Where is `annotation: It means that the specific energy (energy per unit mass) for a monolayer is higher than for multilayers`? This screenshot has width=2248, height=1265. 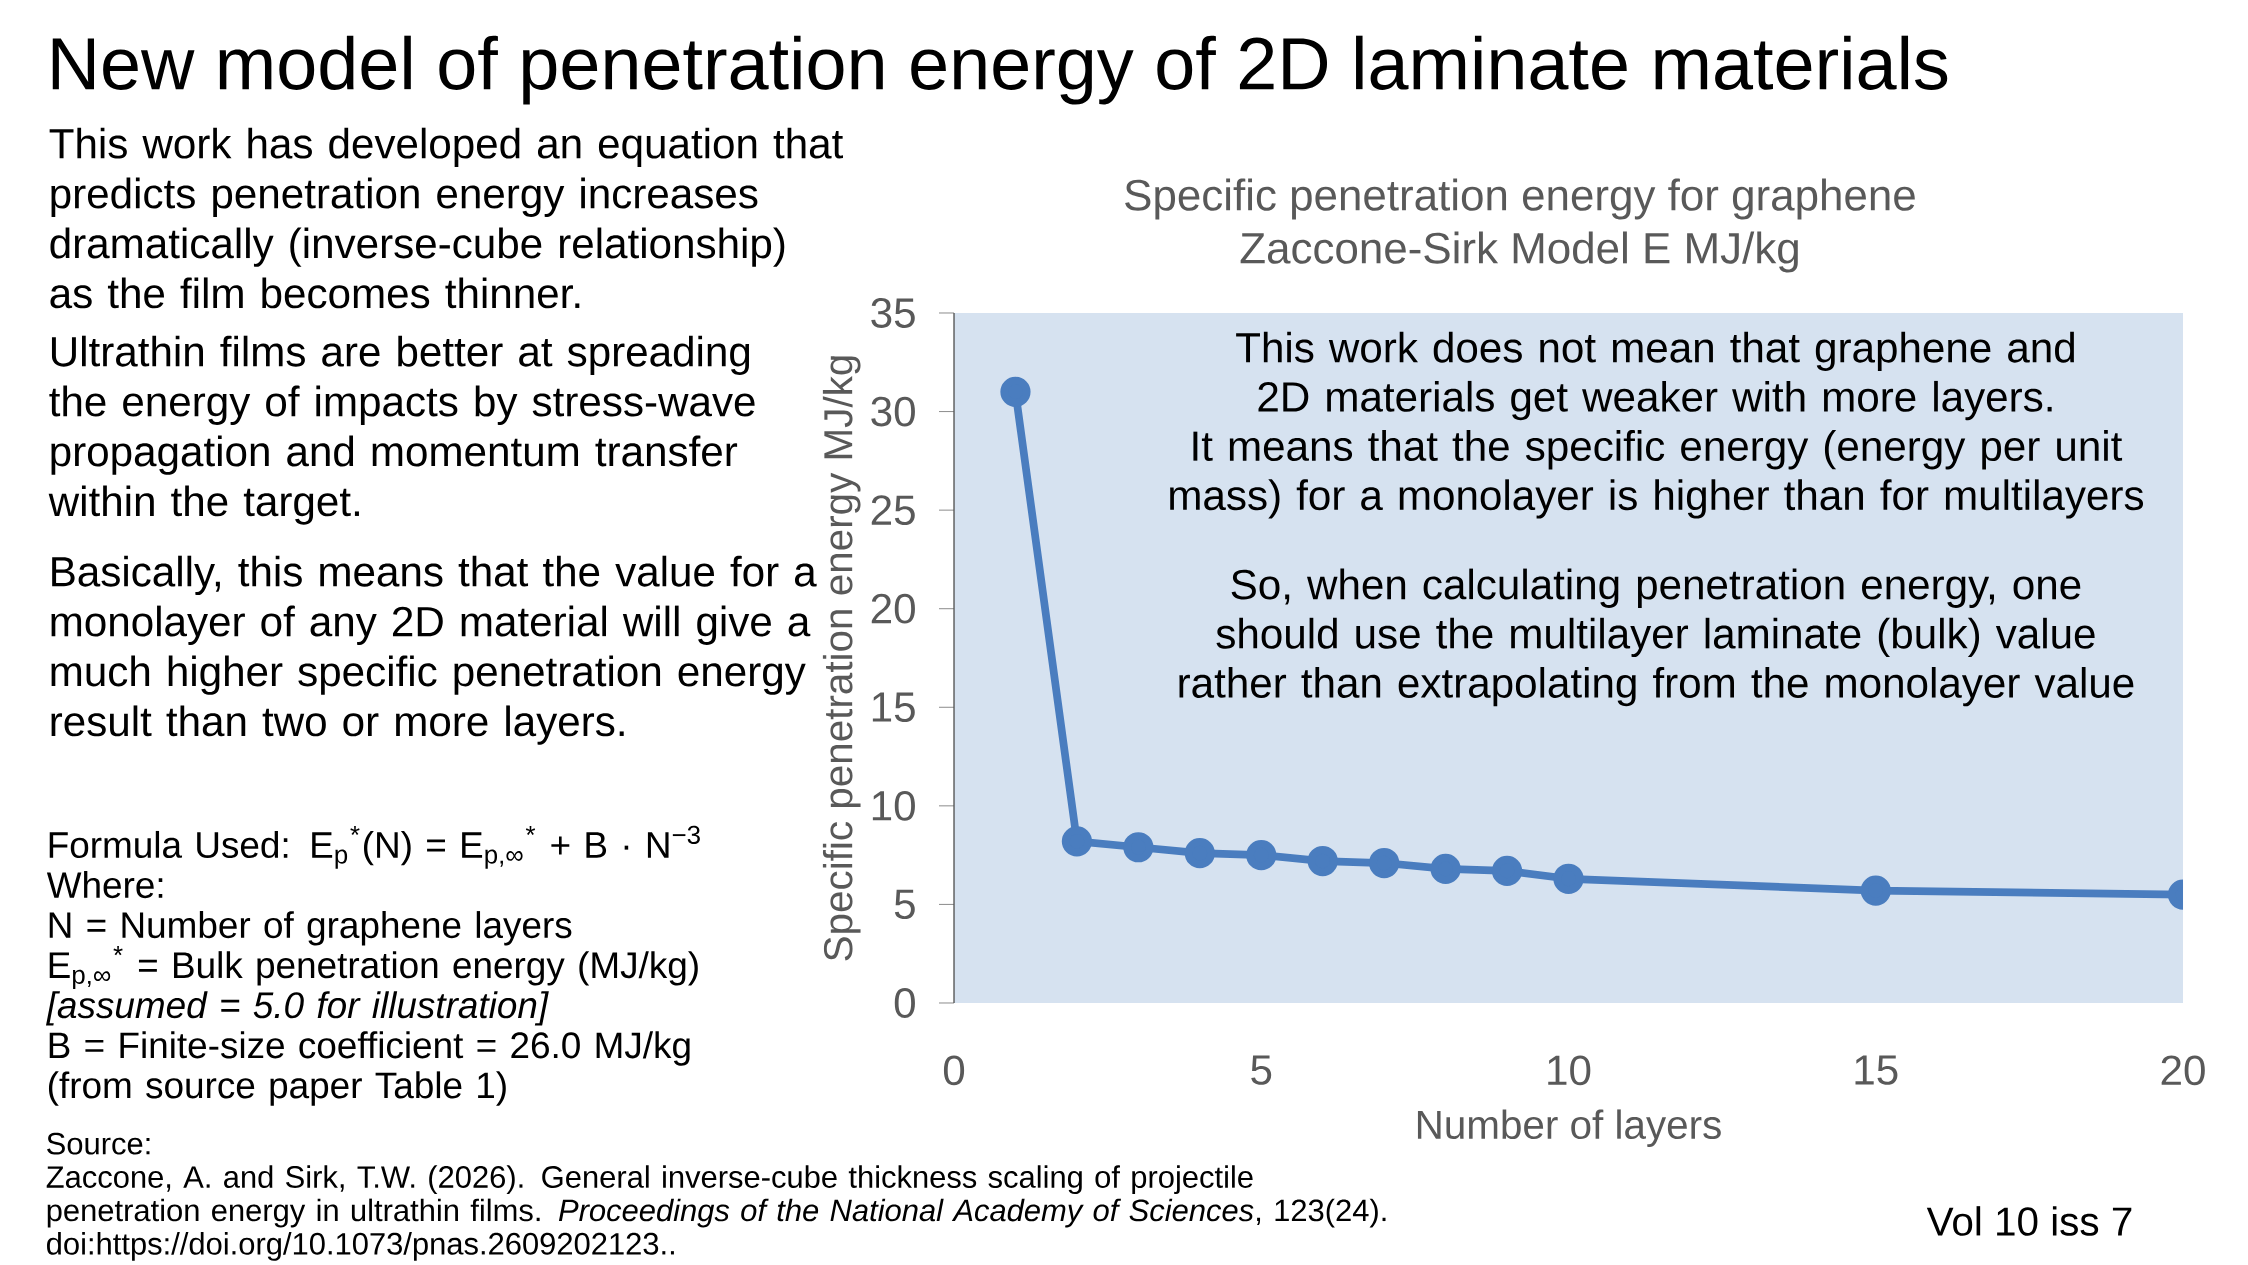 annotation: It means that the specific energy (energy per unit mass) for a monolayer is higher than for multilayers is located at coordinates (1657, 474).